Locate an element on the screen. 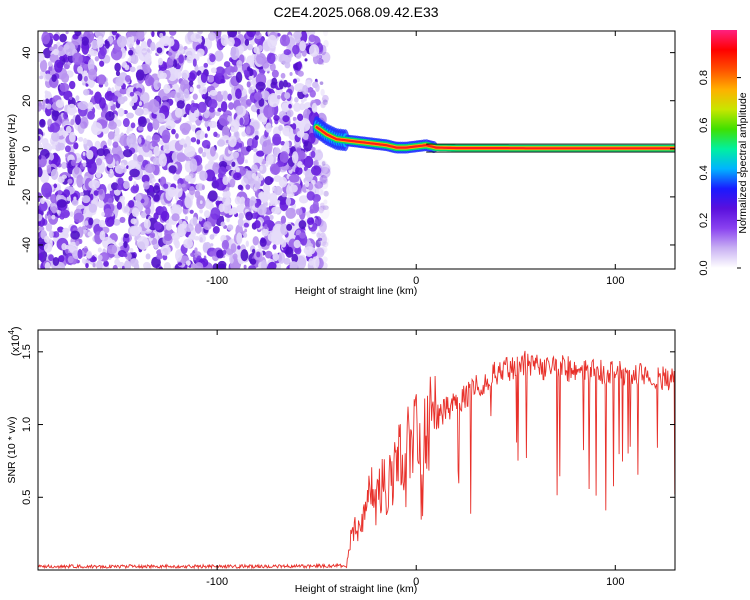 The height and width of the screenshot is (600, 750). snr-multiplier-exp: 4 is located at coordinates (11, 332).